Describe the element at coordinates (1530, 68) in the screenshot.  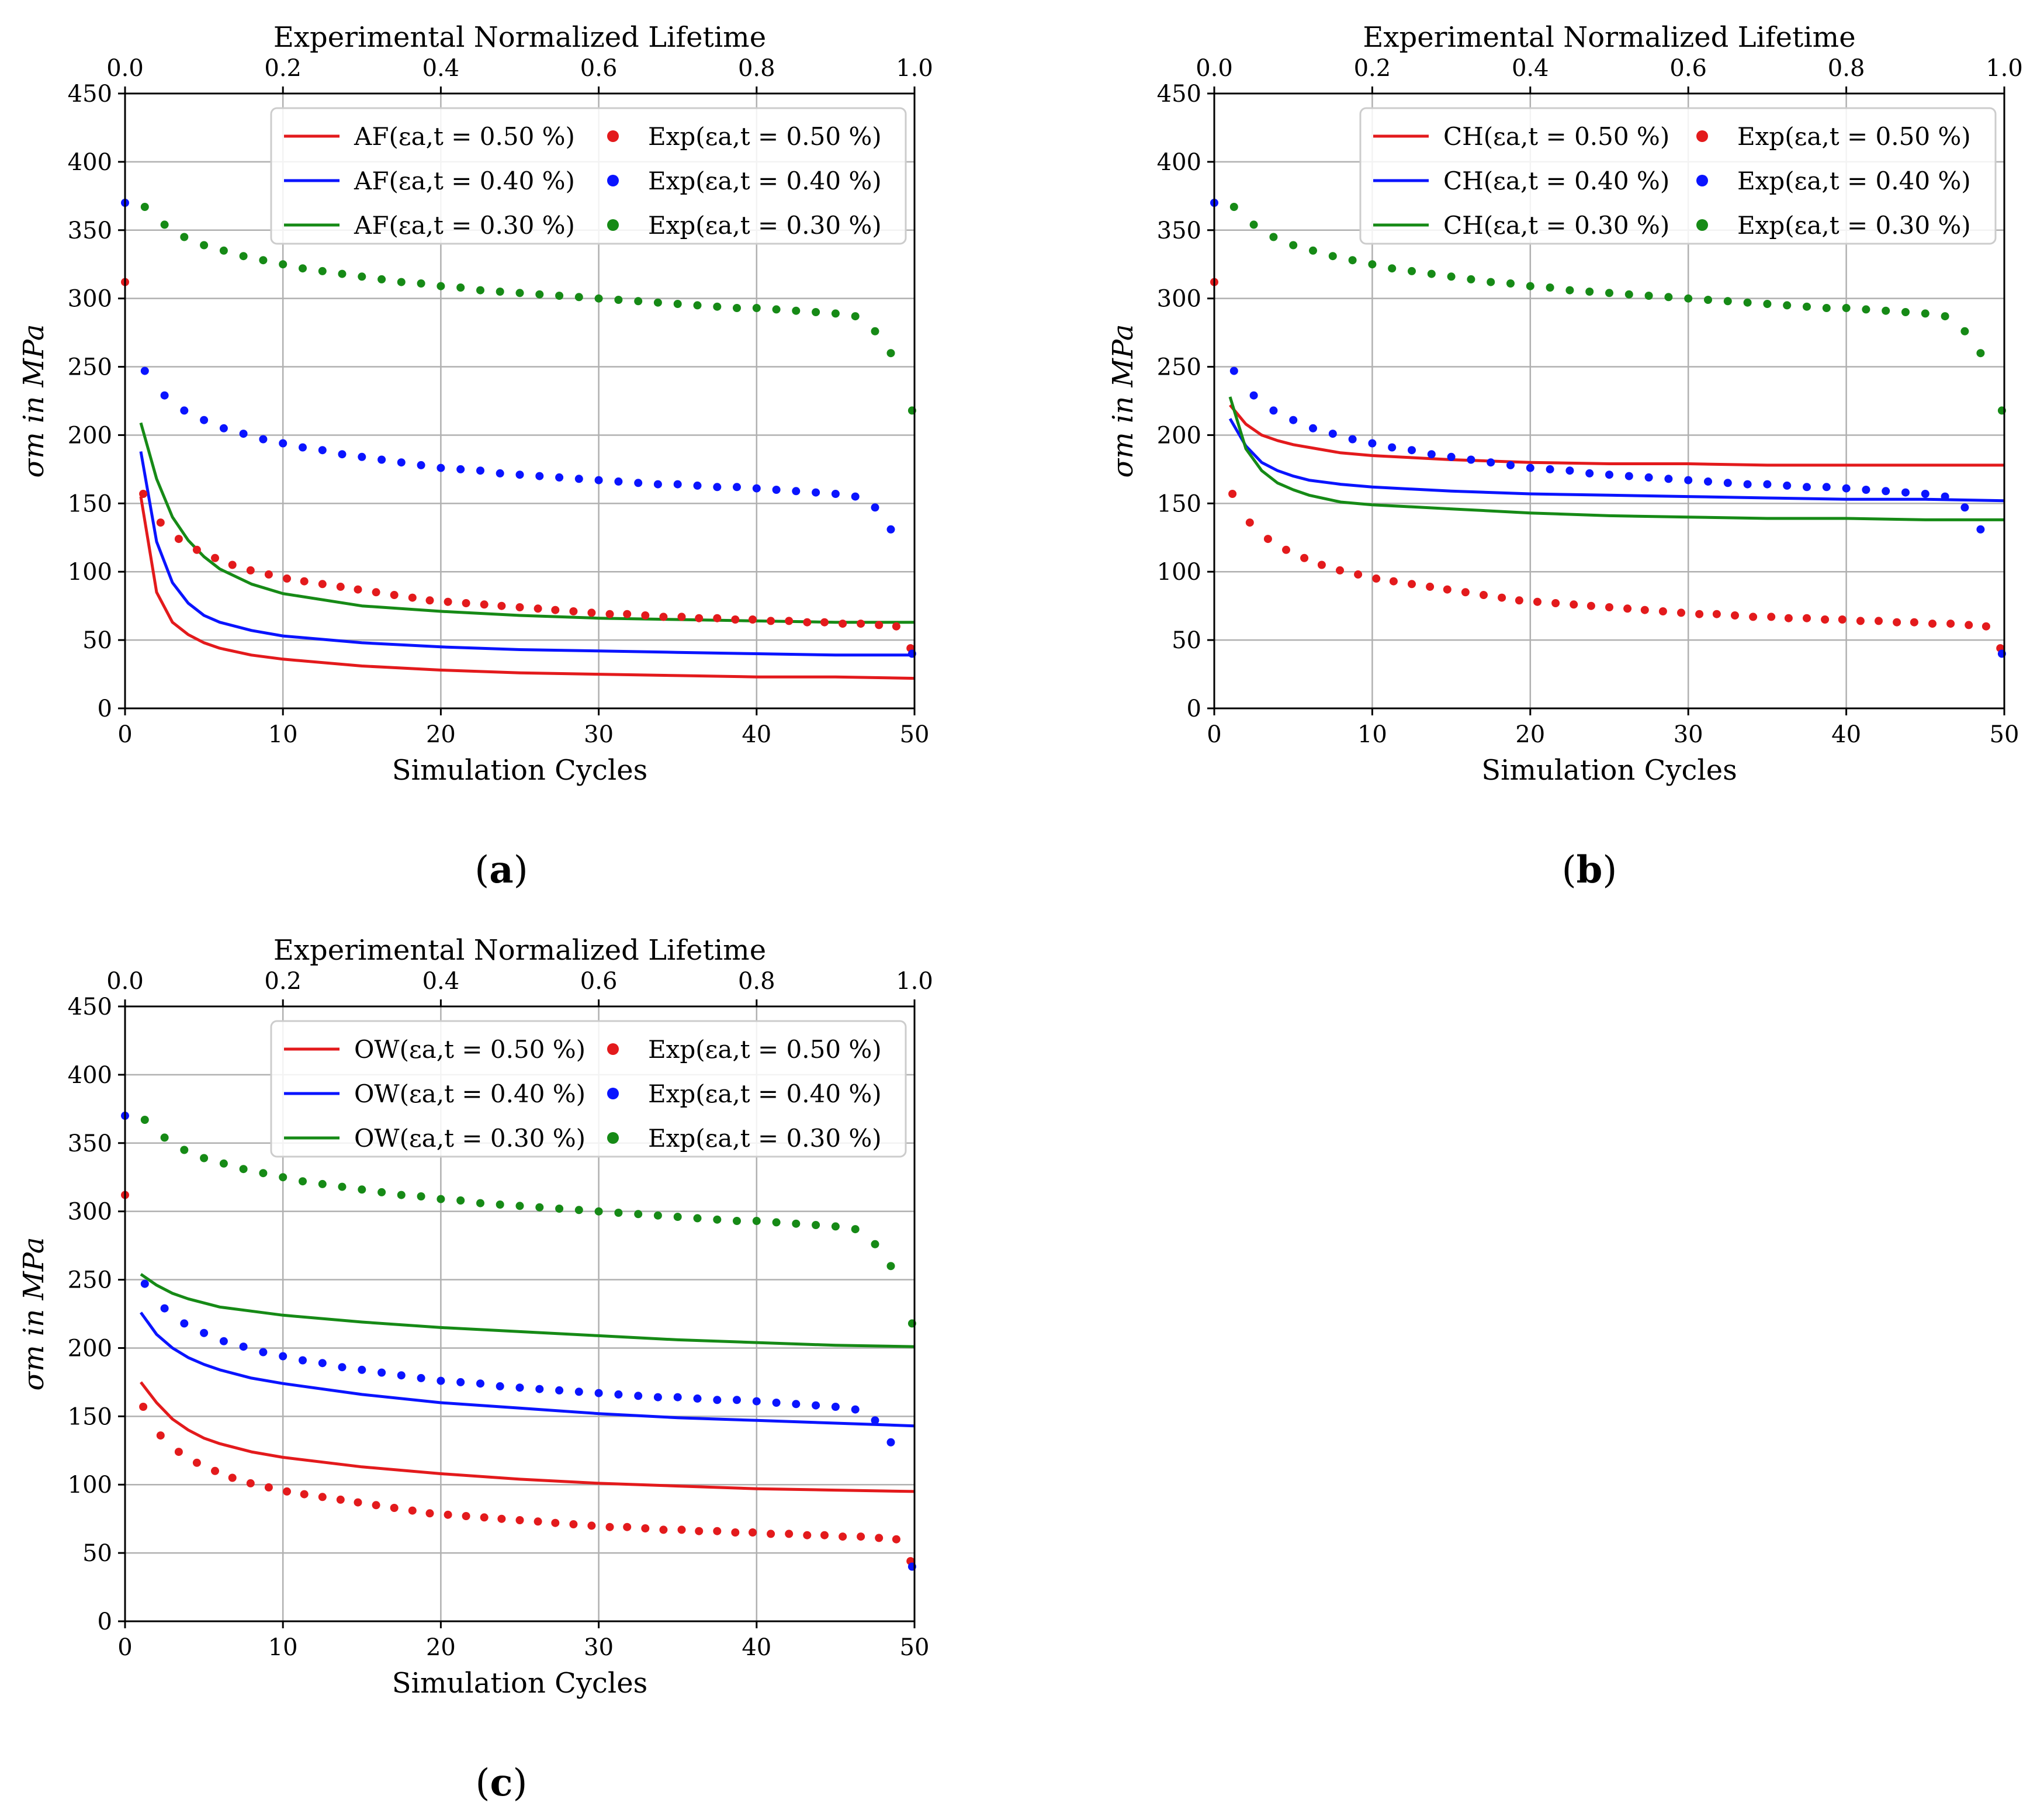
I see `top-tick-label: 0.4` at that location.